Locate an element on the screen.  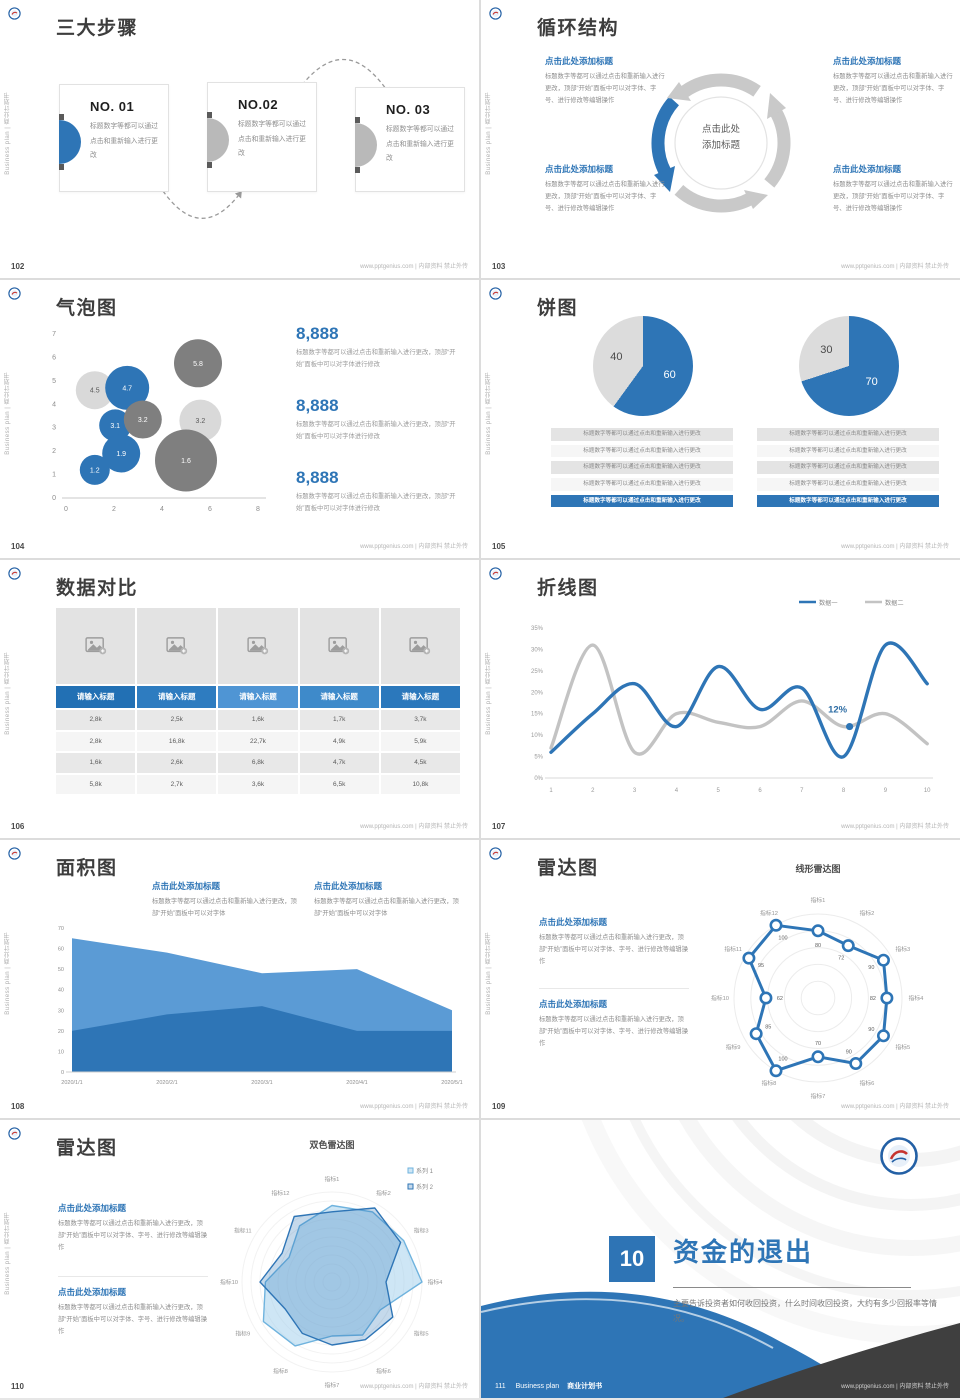
svg-text: 指标10 is located at coordinates (720, 998).